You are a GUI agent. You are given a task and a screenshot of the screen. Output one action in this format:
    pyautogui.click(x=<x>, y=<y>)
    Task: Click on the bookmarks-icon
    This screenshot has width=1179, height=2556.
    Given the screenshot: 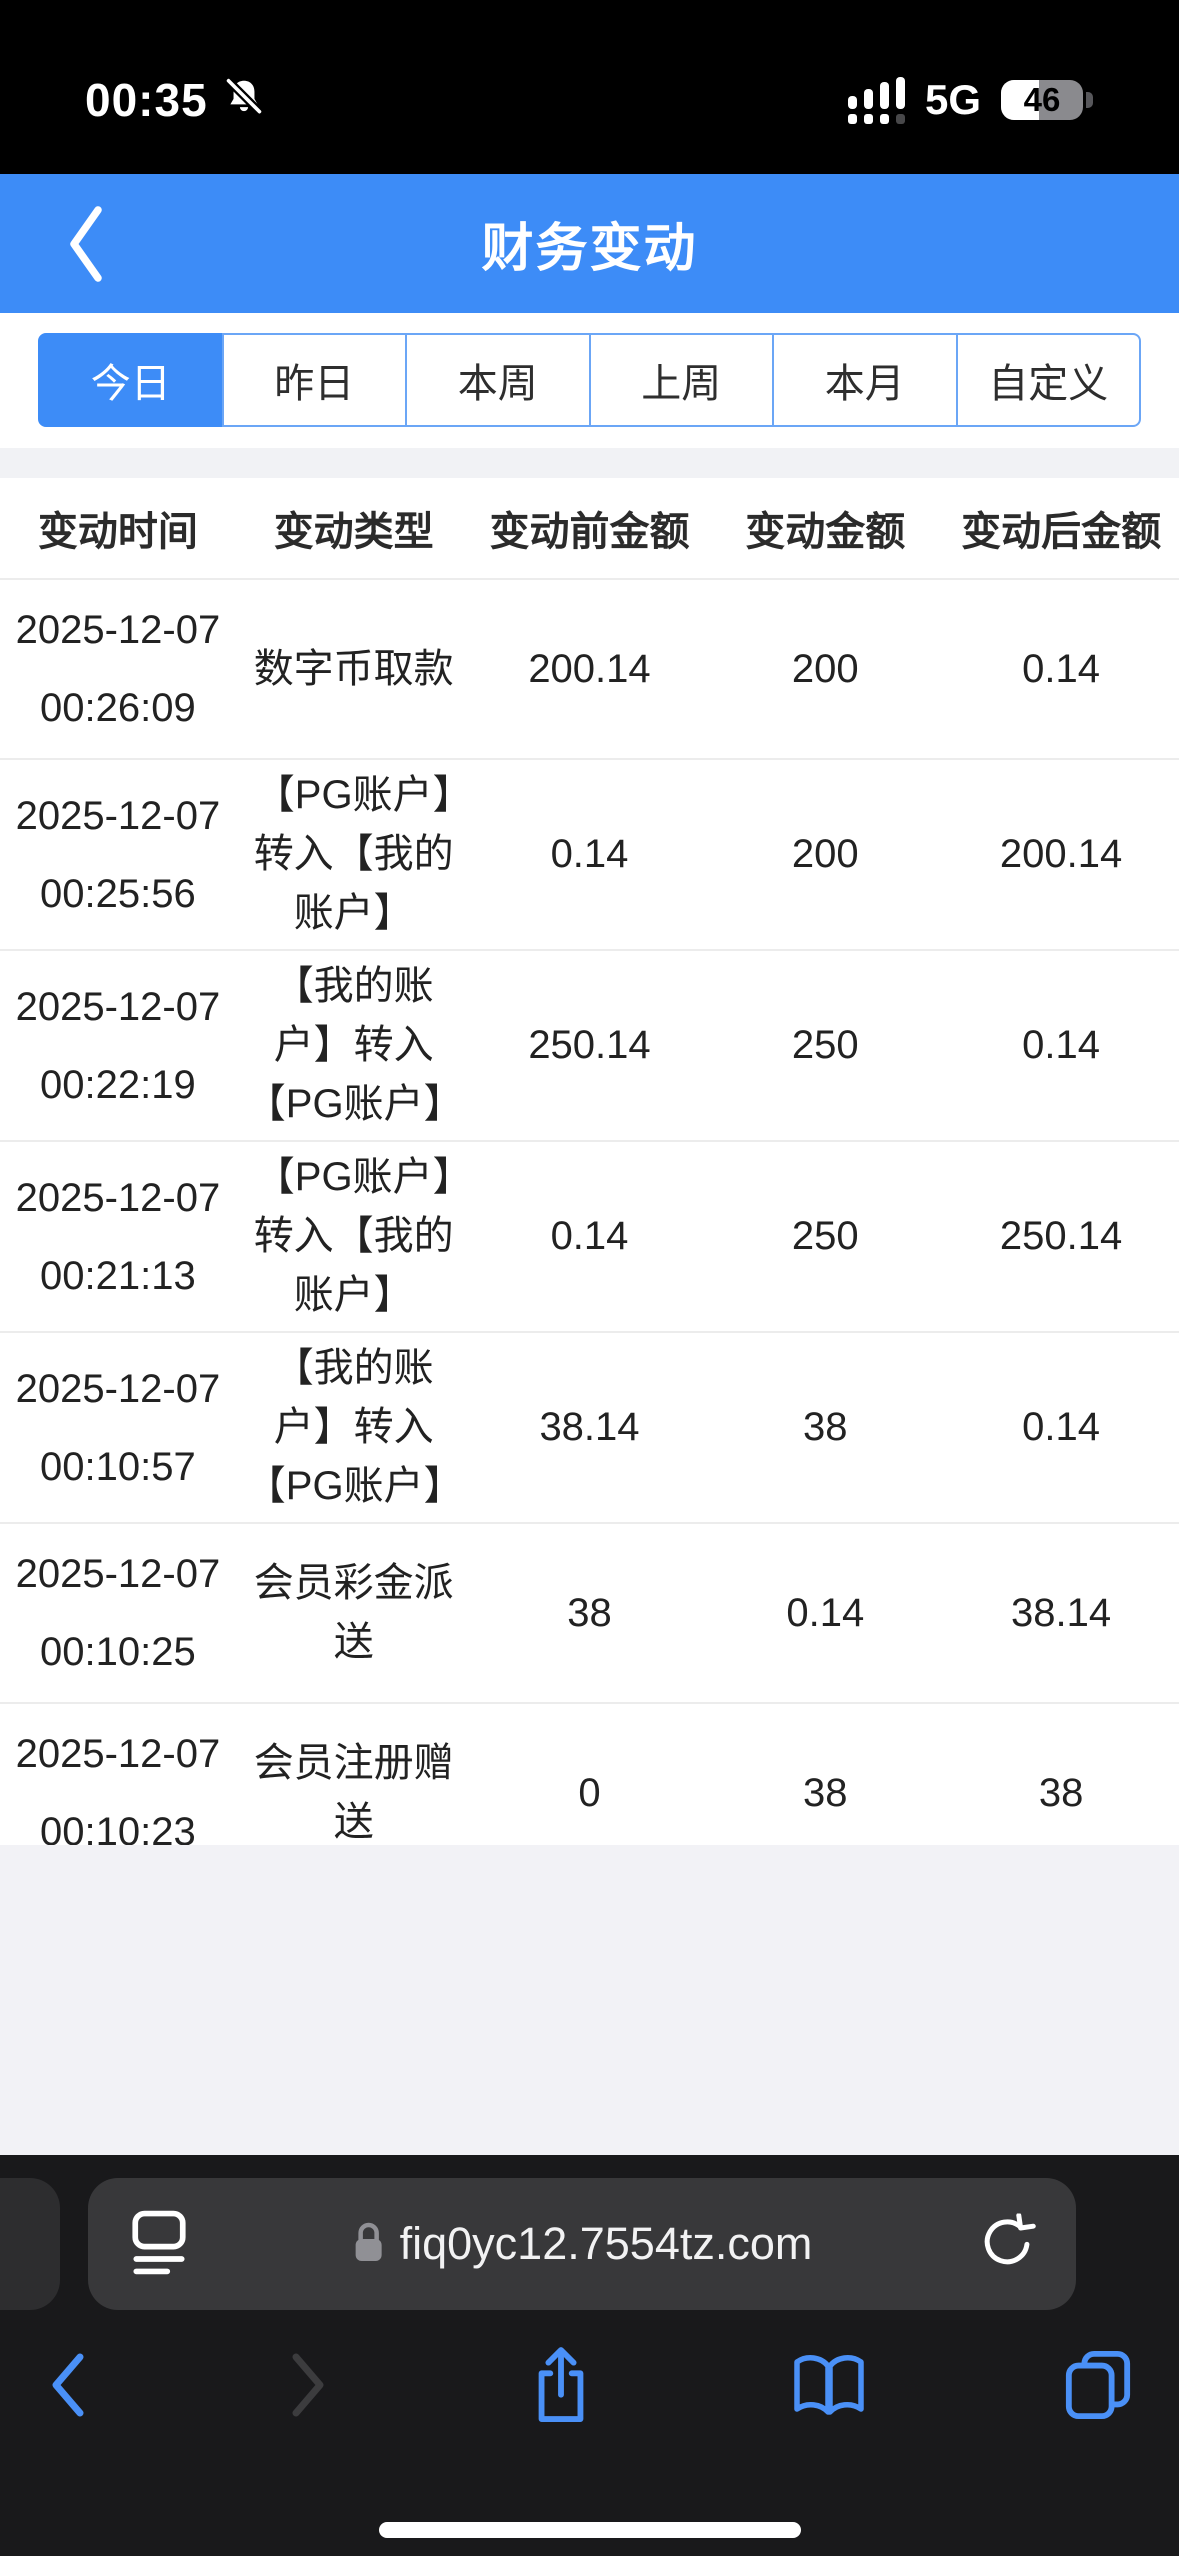 What is the action you would take?
    pyautogui.click(x=829, y=2385)
    